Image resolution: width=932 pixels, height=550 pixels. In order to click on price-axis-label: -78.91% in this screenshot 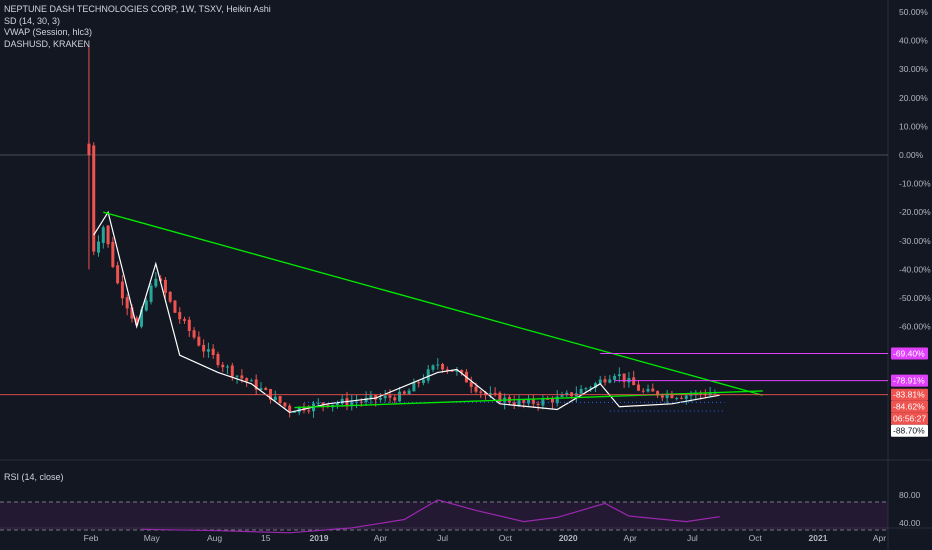, I will do `click(909, 381)`.